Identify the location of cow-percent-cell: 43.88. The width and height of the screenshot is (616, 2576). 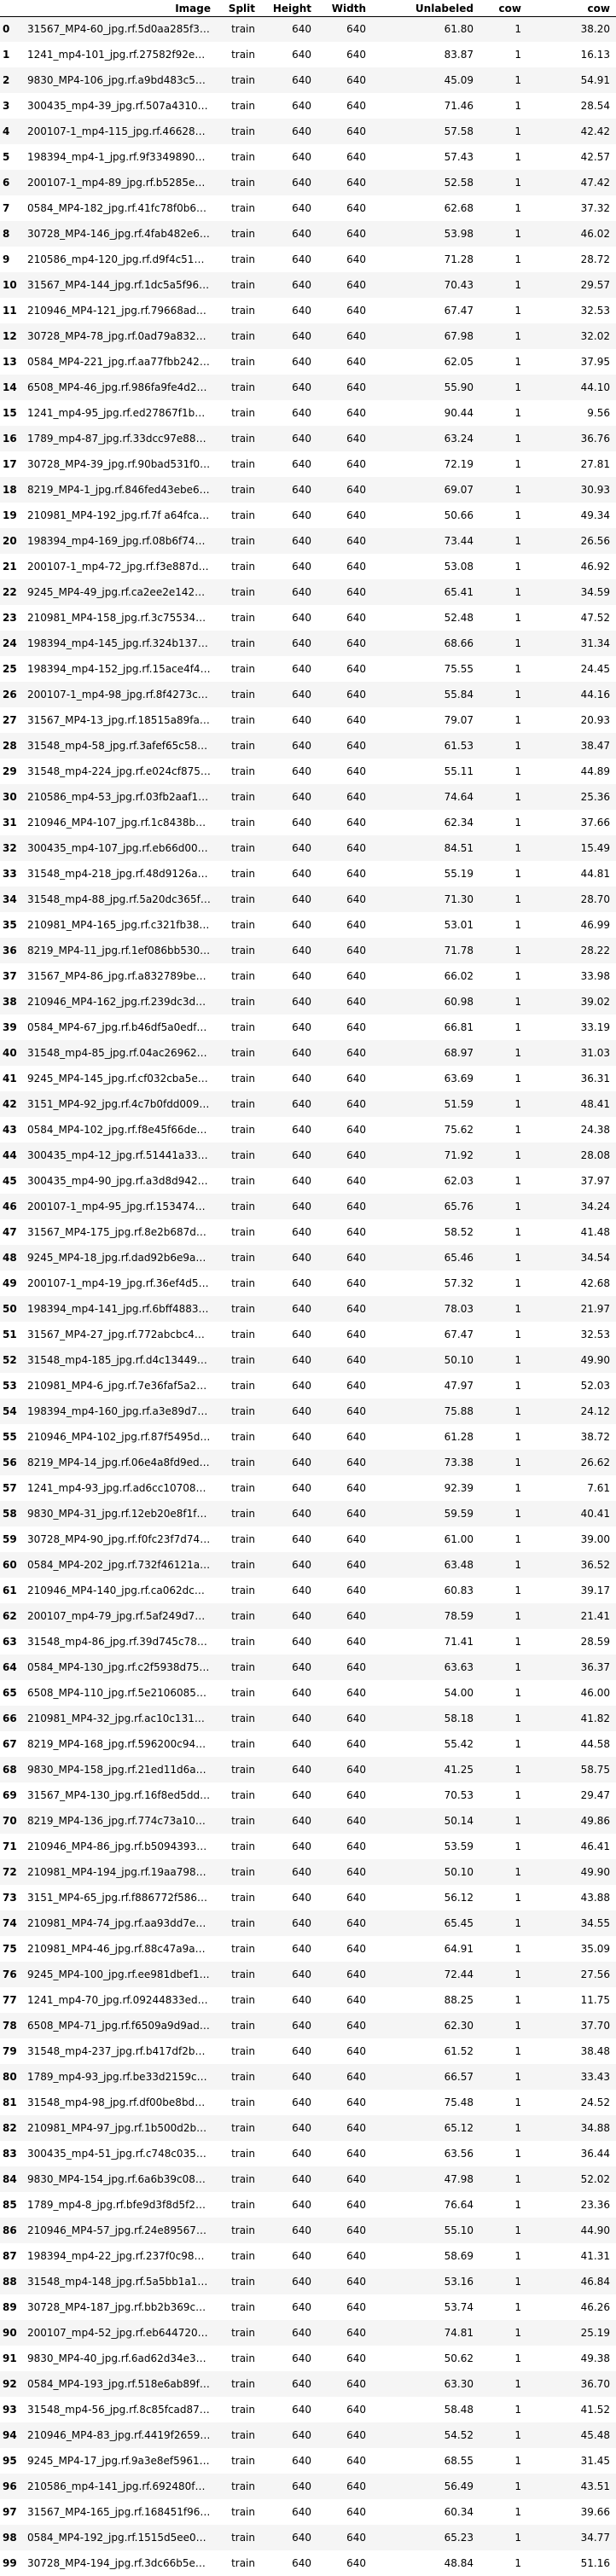
(595, 1898).